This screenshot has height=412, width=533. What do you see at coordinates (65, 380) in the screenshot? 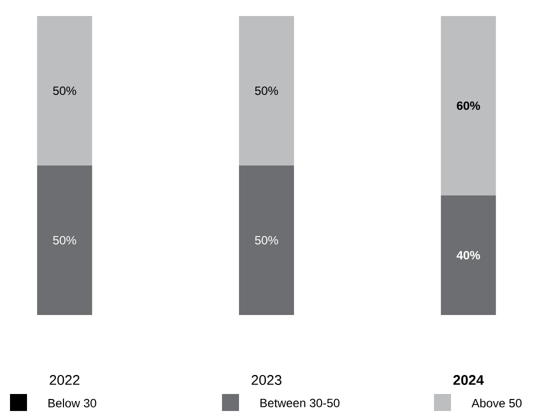
I see `x-tick-label: 2022` at bounding box center [65, 380].